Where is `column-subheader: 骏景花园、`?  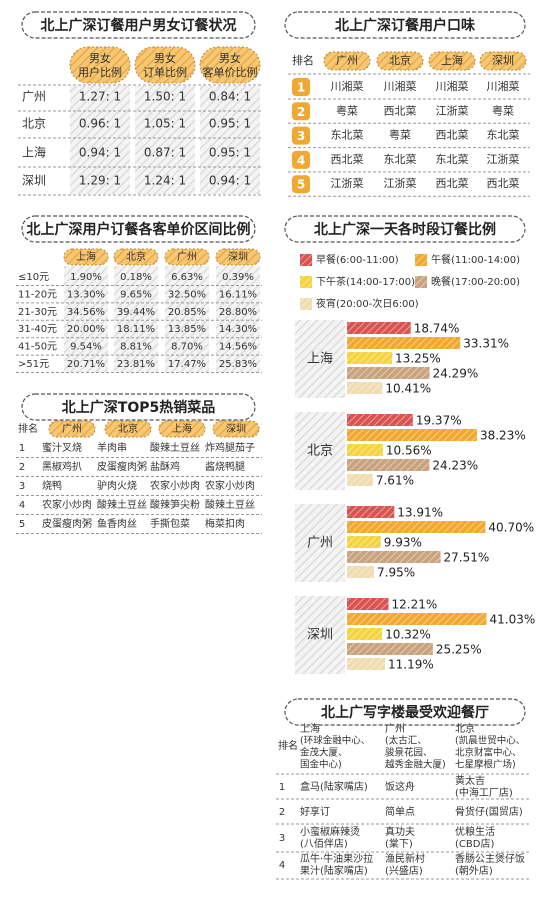 column-subheader: 骏景花园、 is located at coordinates (409, 753).